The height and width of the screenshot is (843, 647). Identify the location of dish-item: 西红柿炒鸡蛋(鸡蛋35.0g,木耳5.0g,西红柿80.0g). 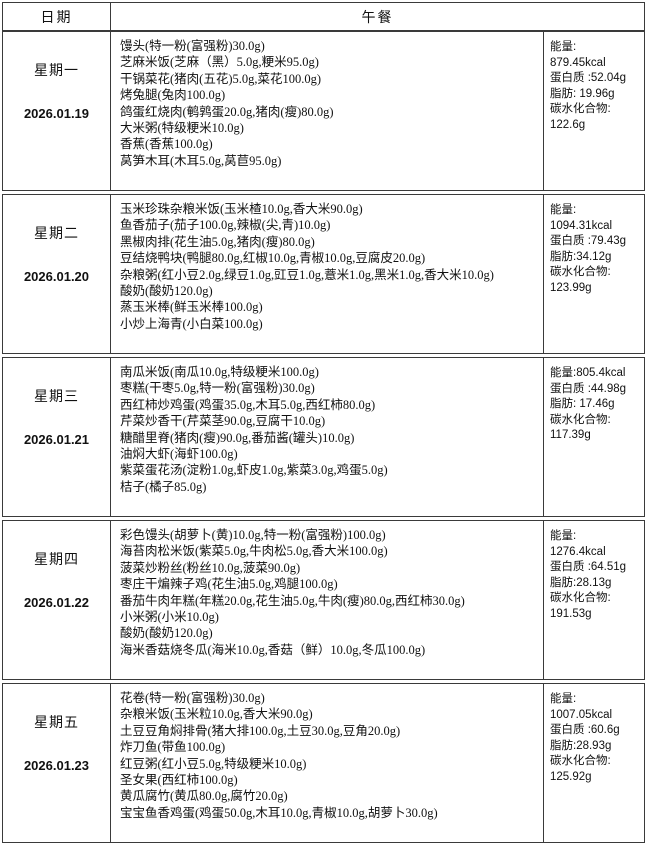
(248, 404).